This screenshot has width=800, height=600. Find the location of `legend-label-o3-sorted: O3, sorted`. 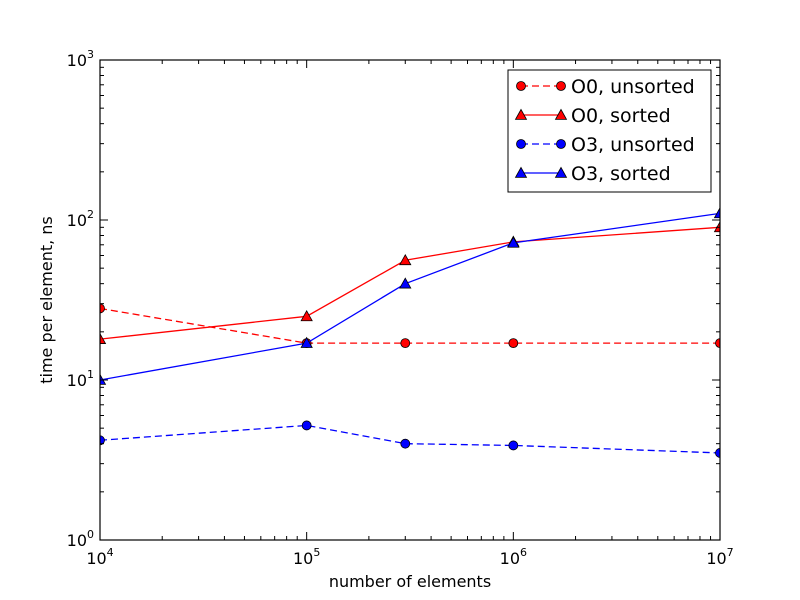

legend-label-o3-sorted: O3, sorted is located at coordinates (621, 174).